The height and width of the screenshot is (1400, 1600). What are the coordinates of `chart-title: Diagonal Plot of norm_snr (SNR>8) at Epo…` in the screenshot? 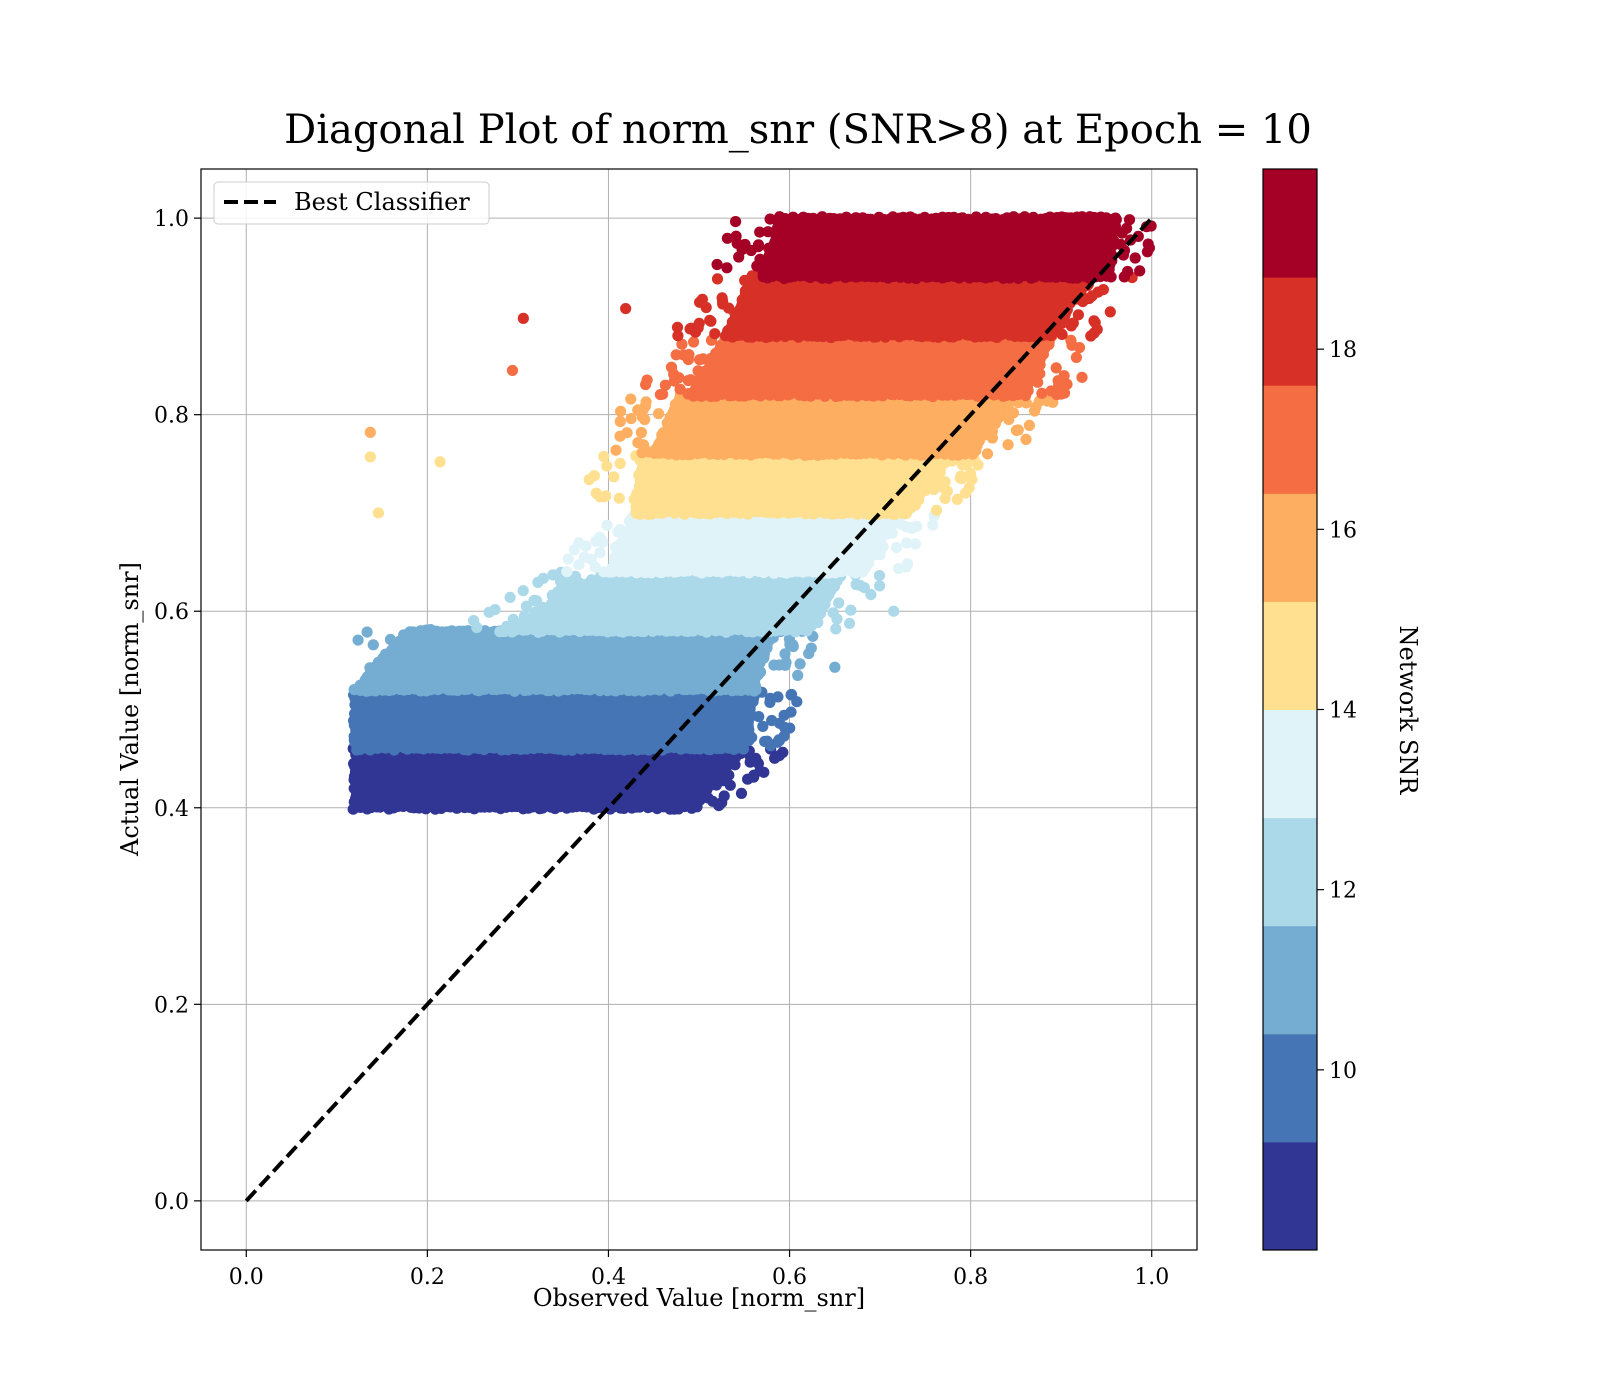 It's located at (798, 130).